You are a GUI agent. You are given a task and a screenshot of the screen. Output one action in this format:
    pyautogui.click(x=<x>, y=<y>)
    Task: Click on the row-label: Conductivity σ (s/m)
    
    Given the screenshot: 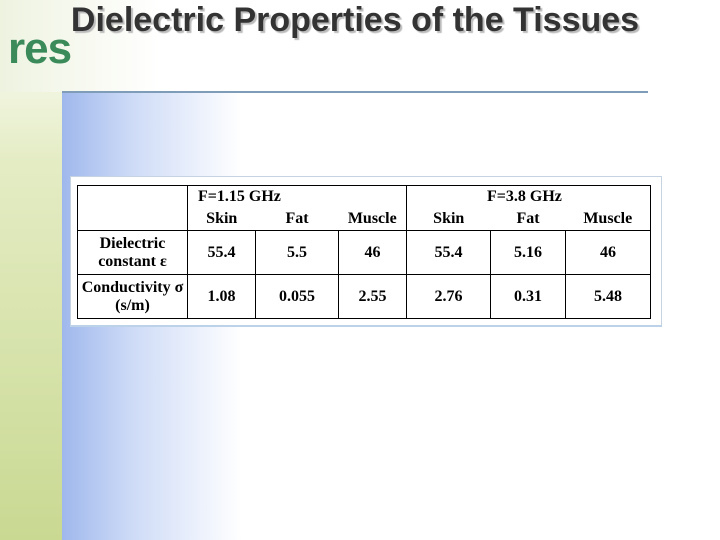 What is the action you would take?
    pyautogui.click(x=132, y=296)
    